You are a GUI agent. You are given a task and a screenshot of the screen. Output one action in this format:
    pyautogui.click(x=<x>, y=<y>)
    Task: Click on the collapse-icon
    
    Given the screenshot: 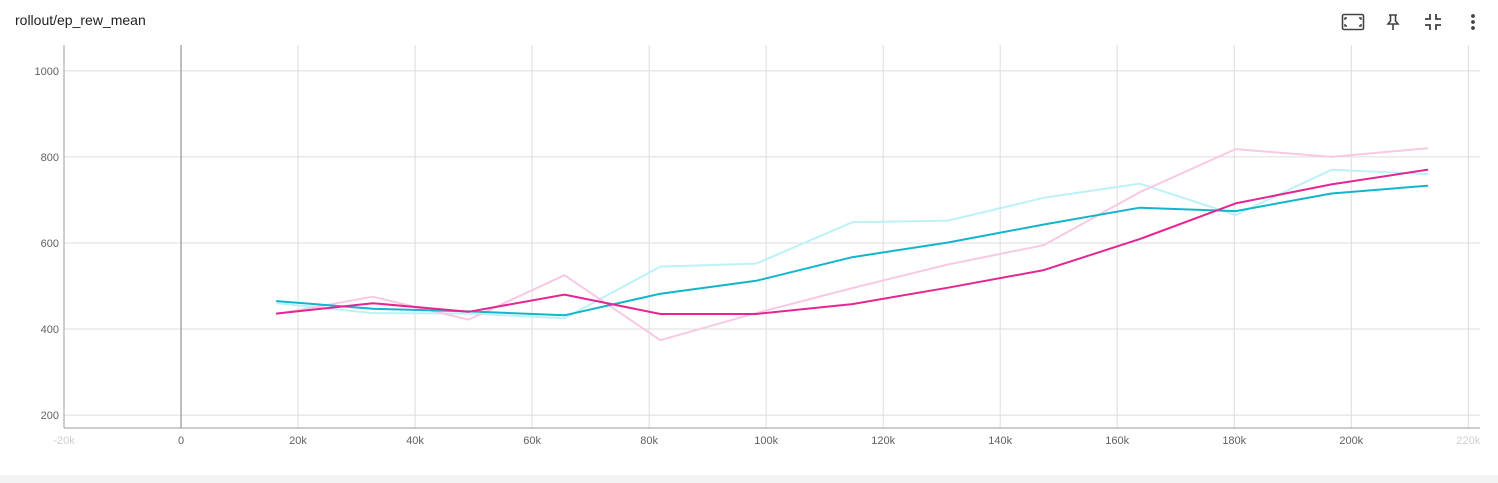 What is the action you would take?
    pyautogui.click(x=1433, y=22)
    